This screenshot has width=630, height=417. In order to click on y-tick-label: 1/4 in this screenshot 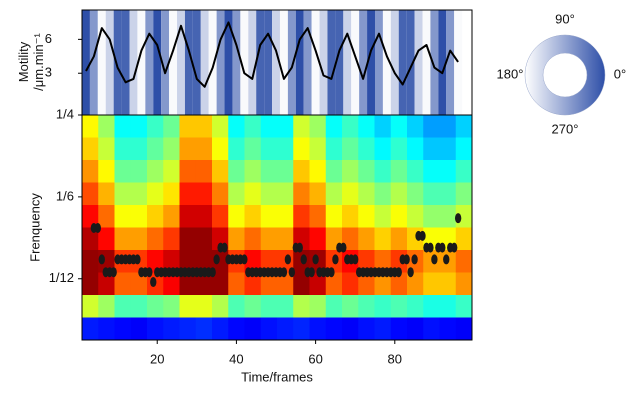, I will do `click(65, 113)`.